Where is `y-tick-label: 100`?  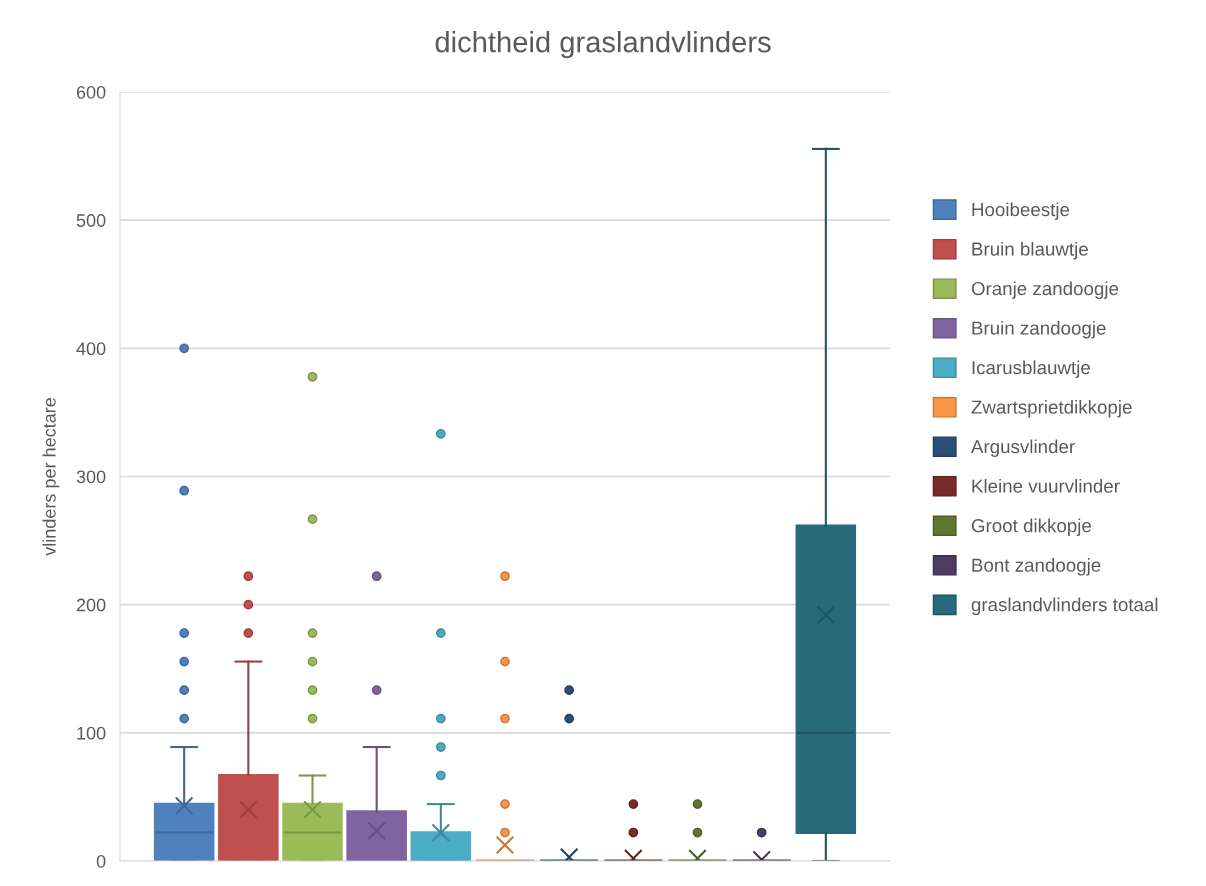 y-tick-label: 100 is located at coordinates (91, 733).